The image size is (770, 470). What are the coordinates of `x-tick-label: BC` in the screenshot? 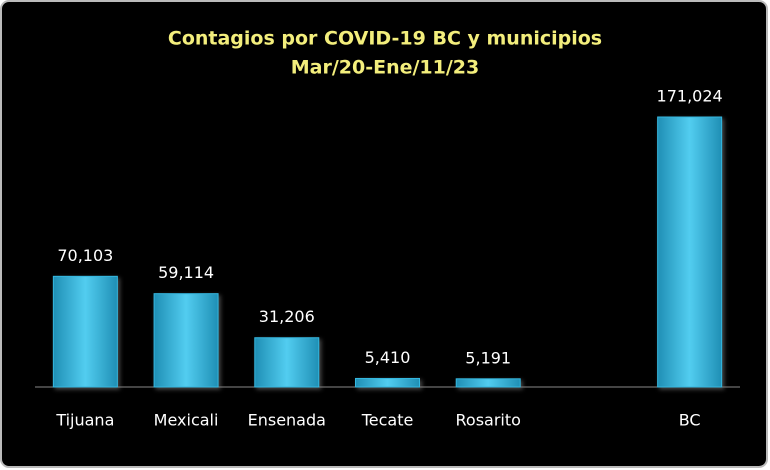 It's located at (690, 420).